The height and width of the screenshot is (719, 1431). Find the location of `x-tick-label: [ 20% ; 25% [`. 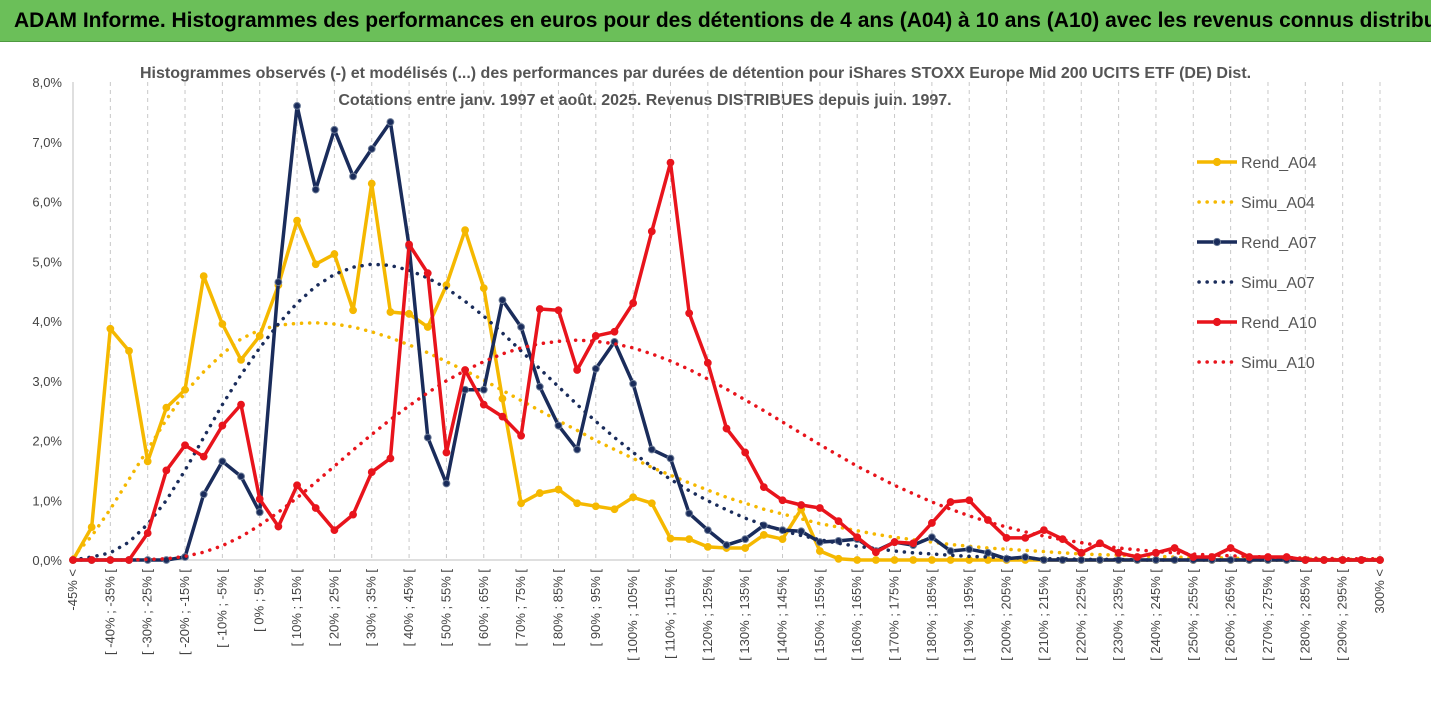

x-tick-label: [ 20% ; 25% [ is located at coordinates (333, 608).